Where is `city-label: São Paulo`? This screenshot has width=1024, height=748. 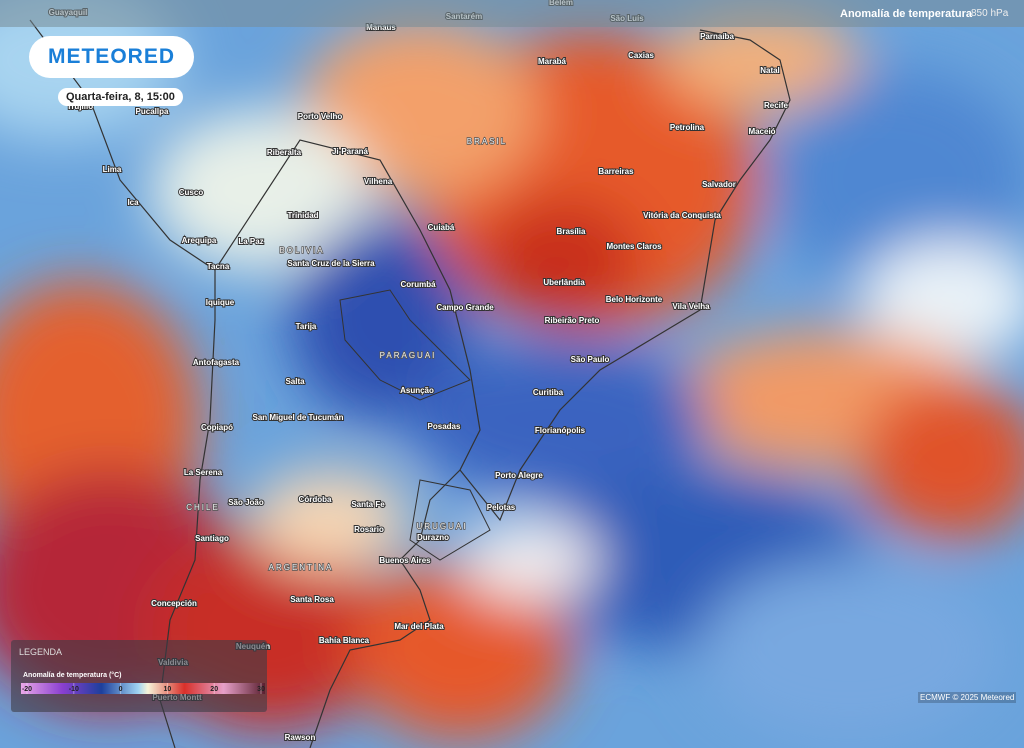 city-label: São Paulo is located at coordinates (590, 359).